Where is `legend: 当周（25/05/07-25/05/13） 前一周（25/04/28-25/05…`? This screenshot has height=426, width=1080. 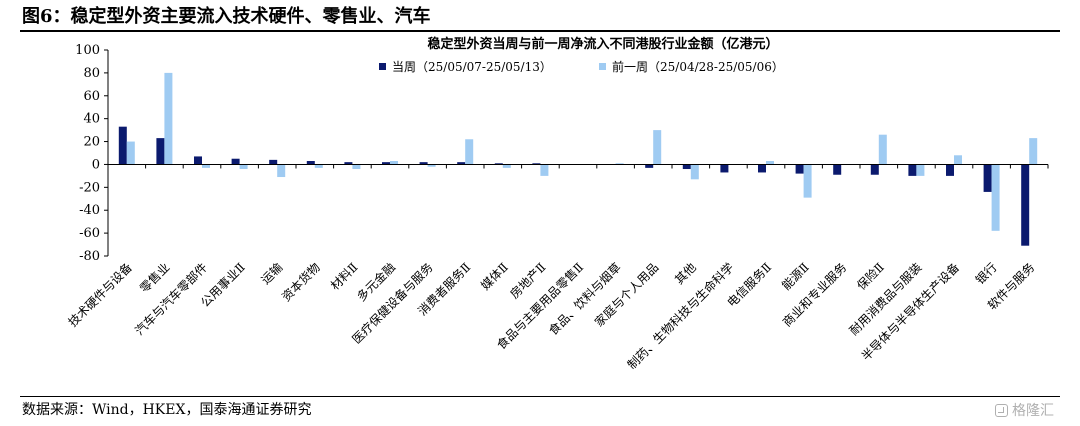 legend: 当周（25/05/07-25/05/13） 前一周（25/04/28-25/05… is located at coordinates (581, 66).